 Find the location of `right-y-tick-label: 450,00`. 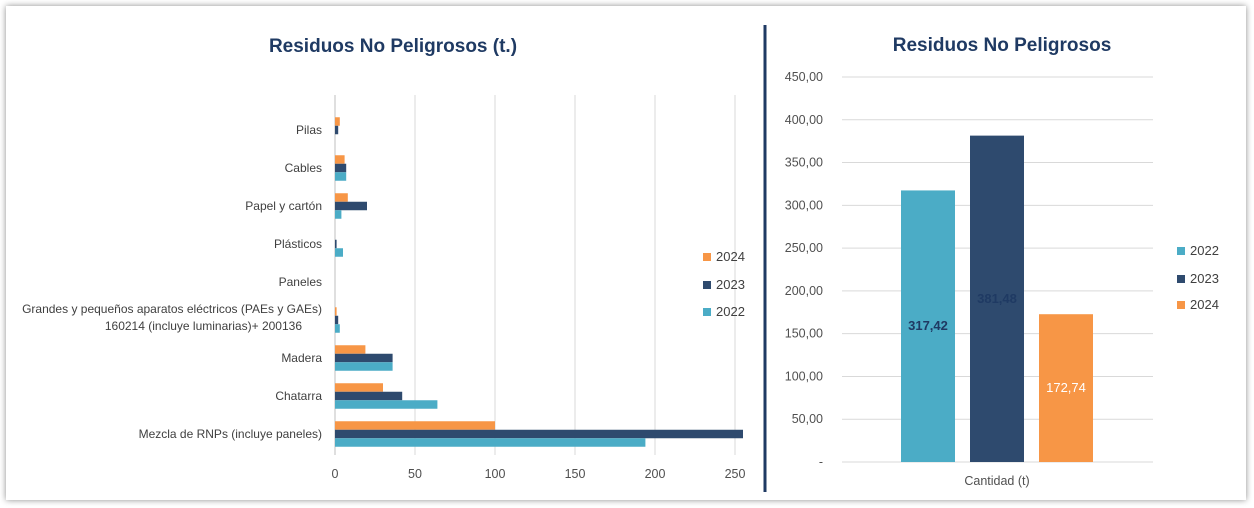

right-y-tick-label: 450,00 is located at coordinates (804, 77).